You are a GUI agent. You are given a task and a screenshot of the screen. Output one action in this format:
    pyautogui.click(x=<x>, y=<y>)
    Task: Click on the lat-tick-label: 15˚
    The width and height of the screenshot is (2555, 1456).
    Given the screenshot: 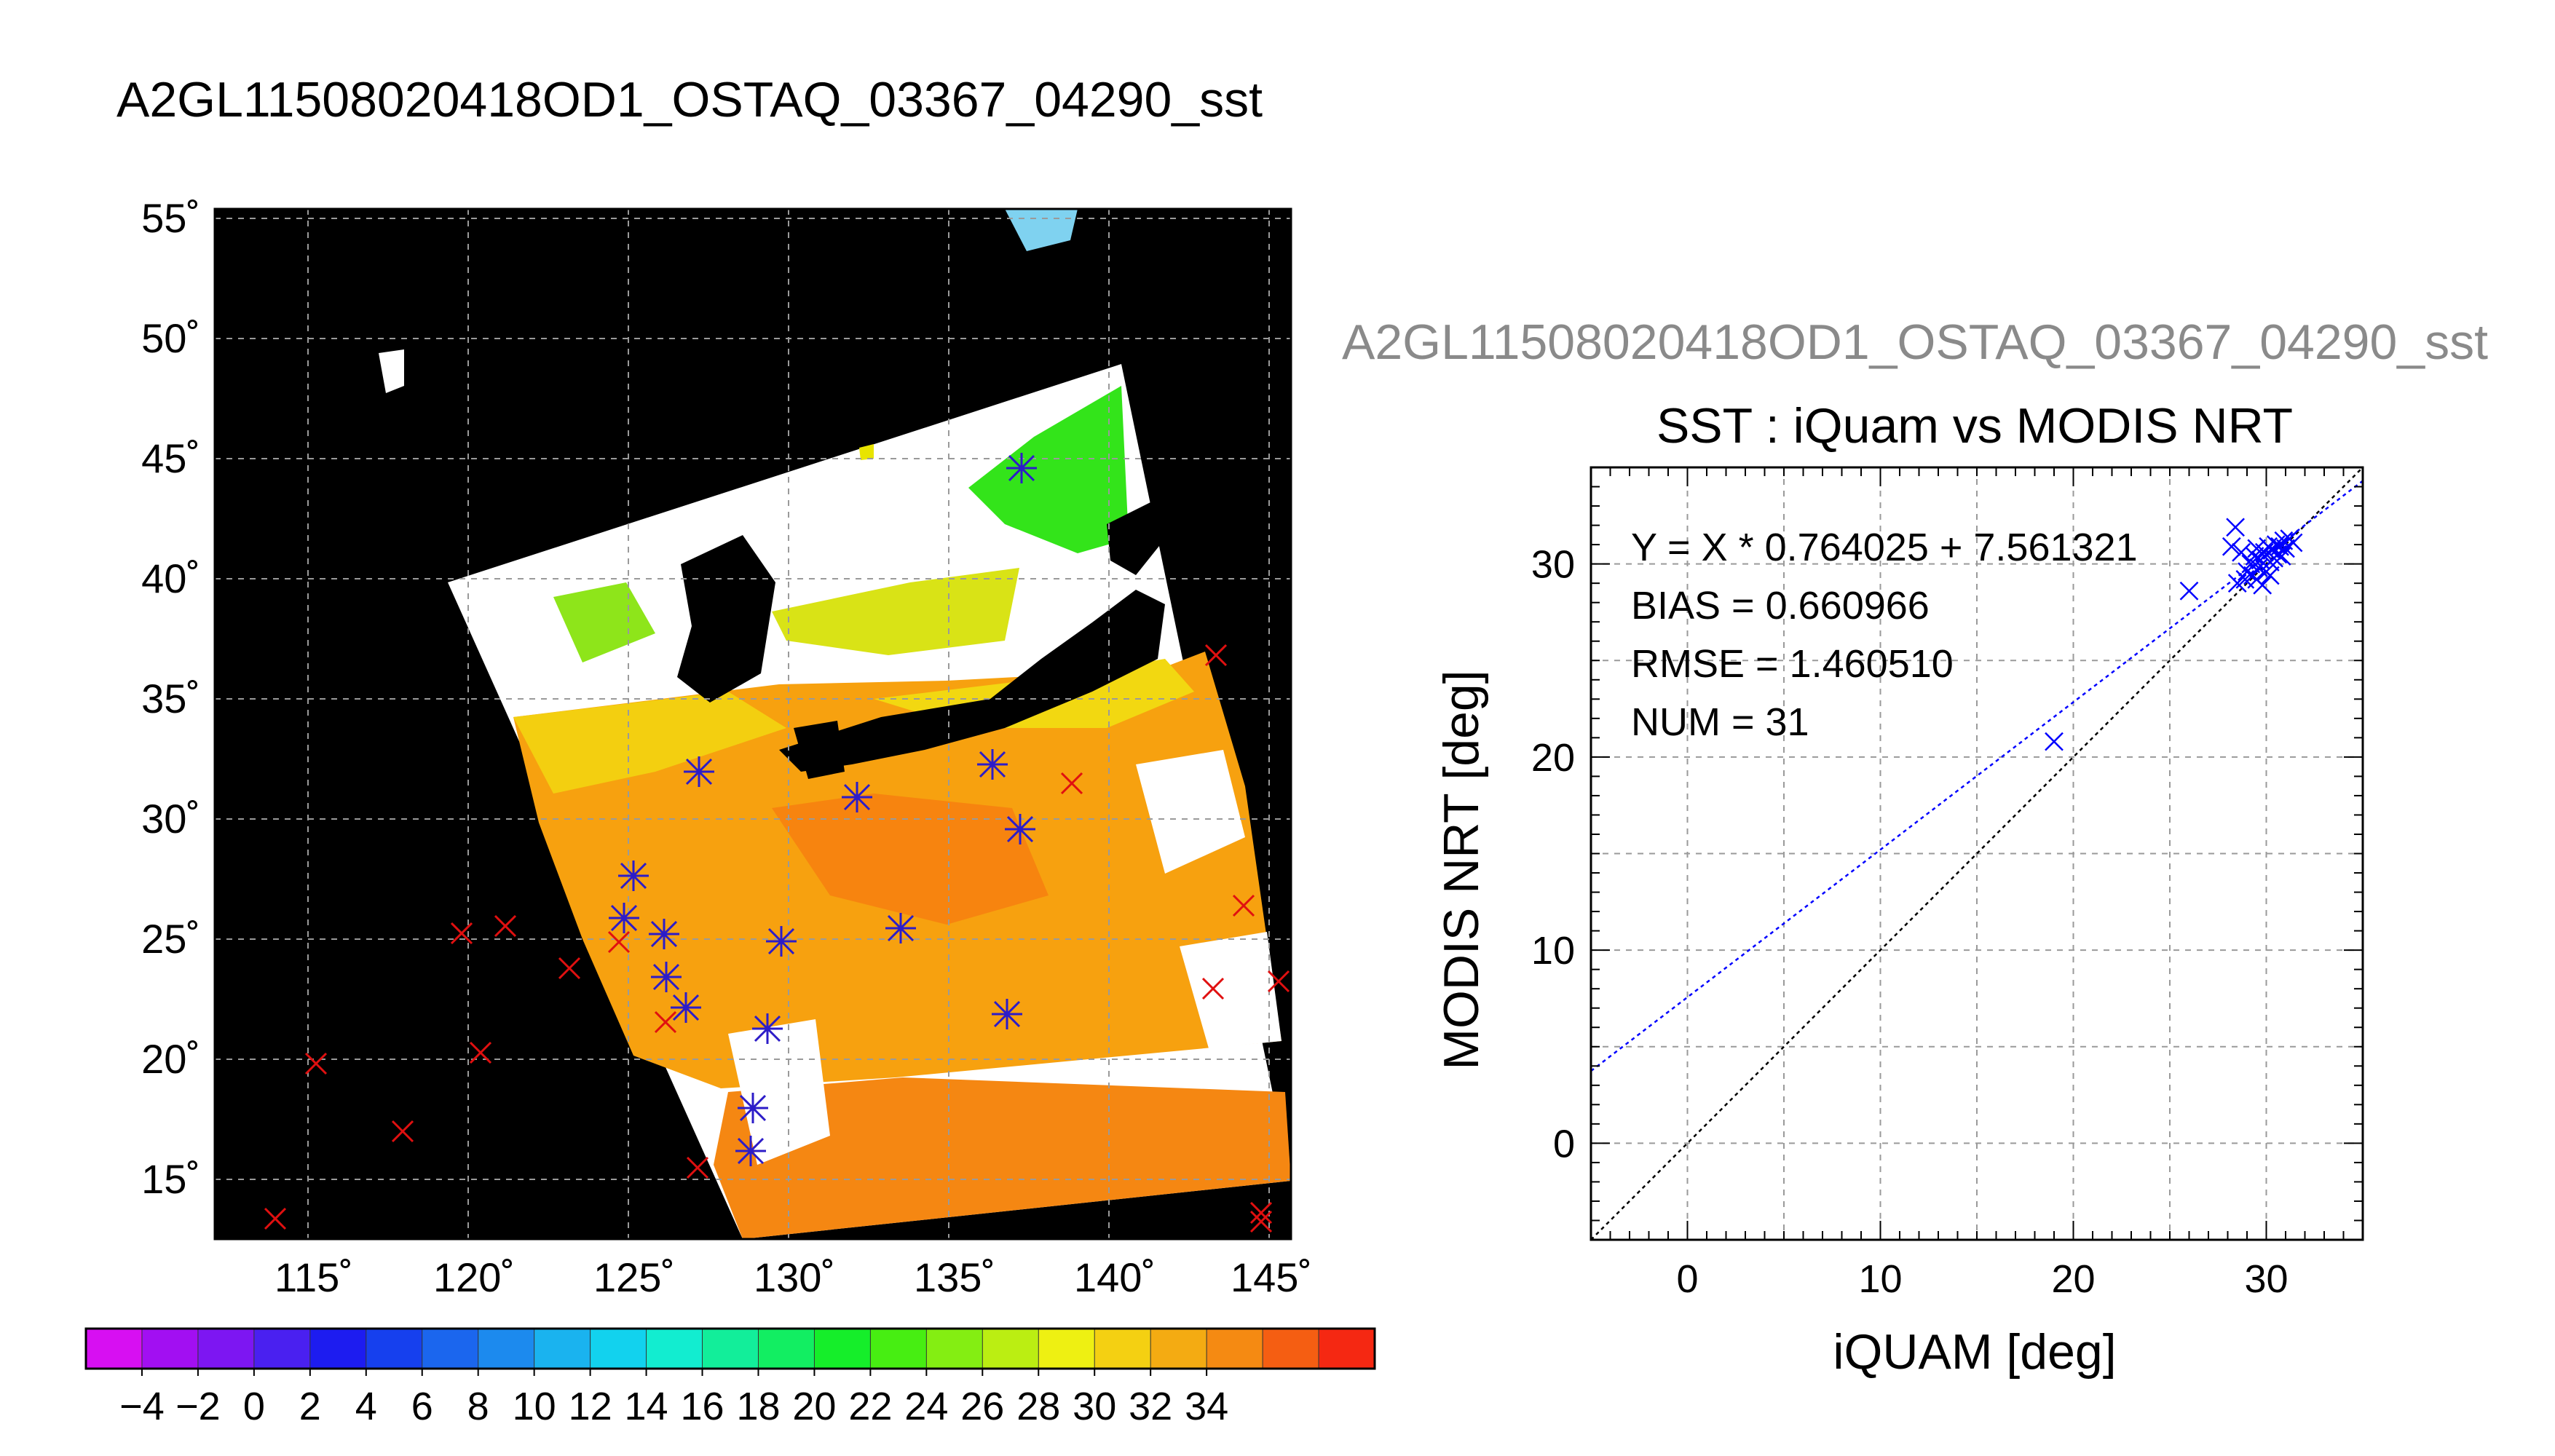 What is the action you would take?
    pyautogui.click(x=170, y=1179)
    